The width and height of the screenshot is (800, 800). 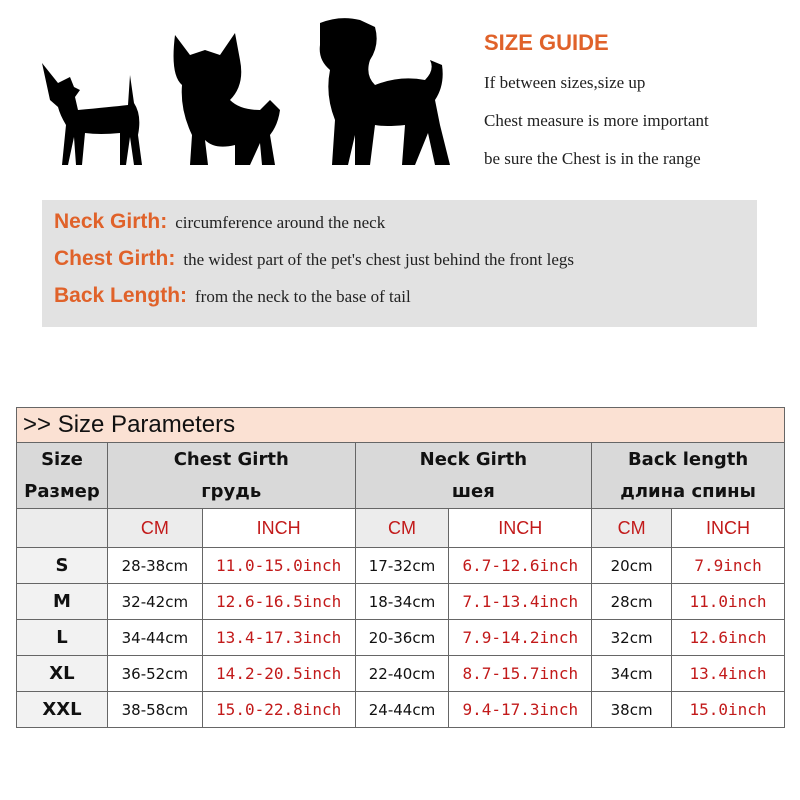 I want to click on header-en: Neck Girth, so click(x=473, y=459).